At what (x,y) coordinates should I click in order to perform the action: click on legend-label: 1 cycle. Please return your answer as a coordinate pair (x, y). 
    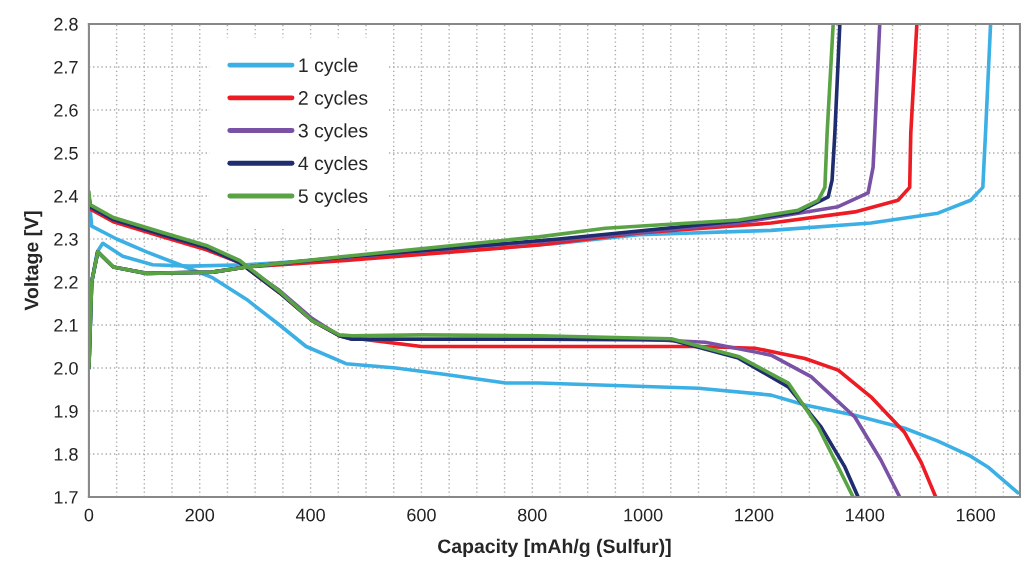
    Looking at the image, I should click on (328, 66).